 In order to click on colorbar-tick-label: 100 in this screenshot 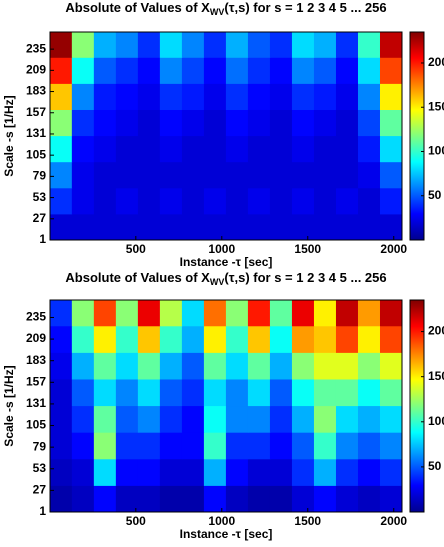, I will do `click(436, 151)`.